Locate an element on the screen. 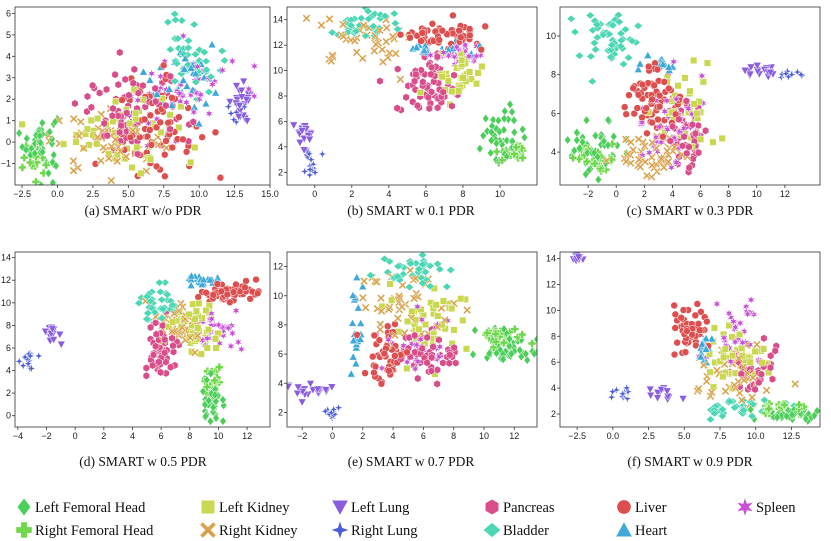  x-tick-label: 8 is located at coordinates (189, 436).